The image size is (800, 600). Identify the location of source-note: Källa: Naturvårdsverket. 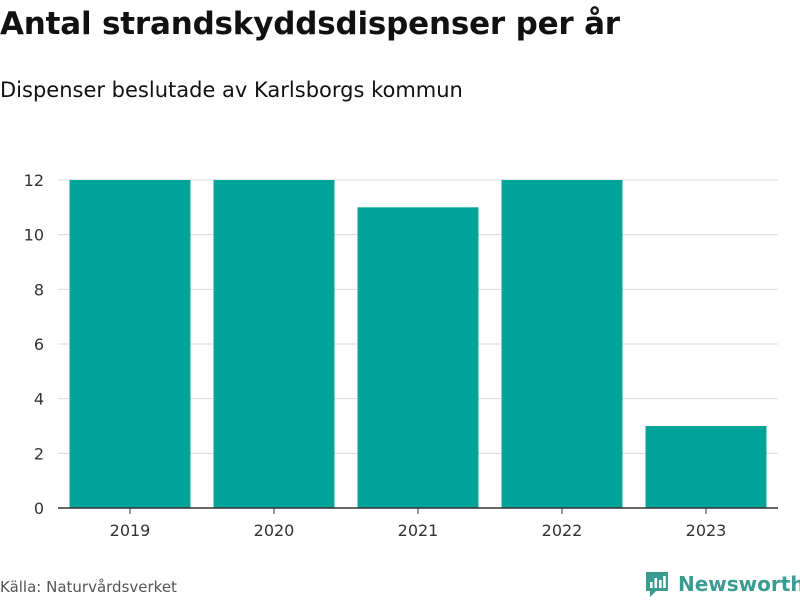
(88, 587).